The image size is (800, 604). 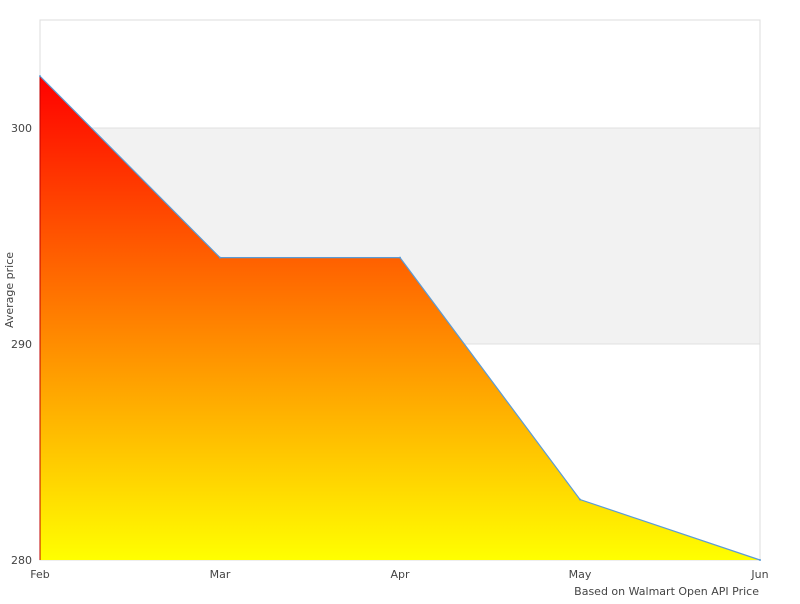 I want to click on x-tick-label: Mar, so click(x=220, y=574).